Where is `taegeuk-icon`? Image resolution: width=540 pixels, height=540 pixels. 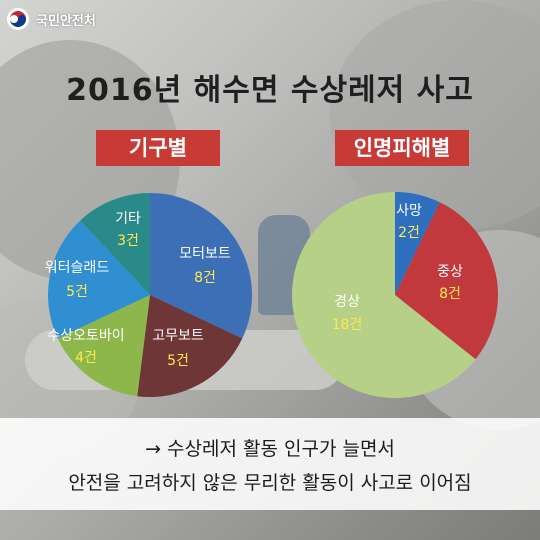
taegeuk-icon is located at coordinates (18, 19).